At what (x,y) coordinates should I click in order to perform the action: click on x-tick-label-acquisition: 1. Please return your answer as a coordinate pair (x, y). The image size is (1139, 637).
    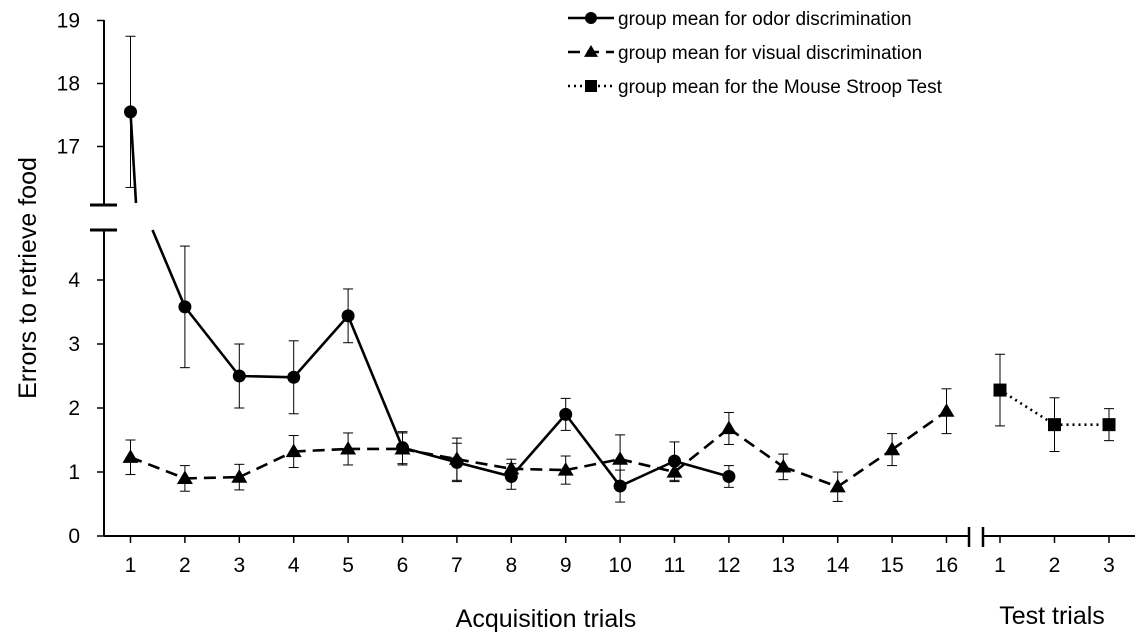
    Looking at the image, I should click on (131, 565).